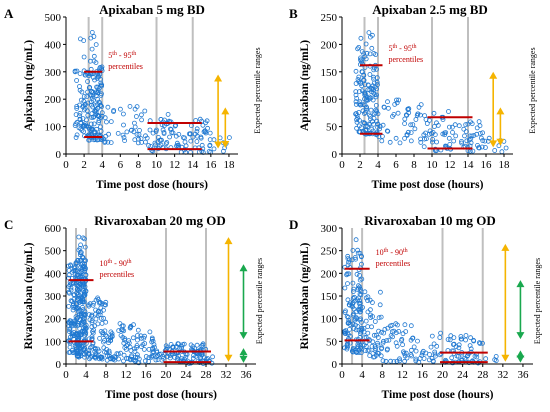 The image size is (550, 412). Describe the element at coordinates (207, 375) in the screenshot. I see `x-tick-label: 28` at that location.